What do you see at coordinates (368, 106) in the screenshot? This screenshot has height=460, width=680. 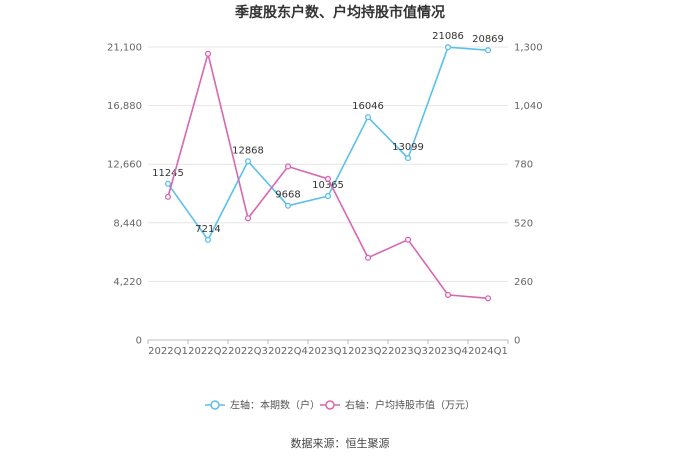 I see `data-label: 16046` at bounding box center [368, 106].